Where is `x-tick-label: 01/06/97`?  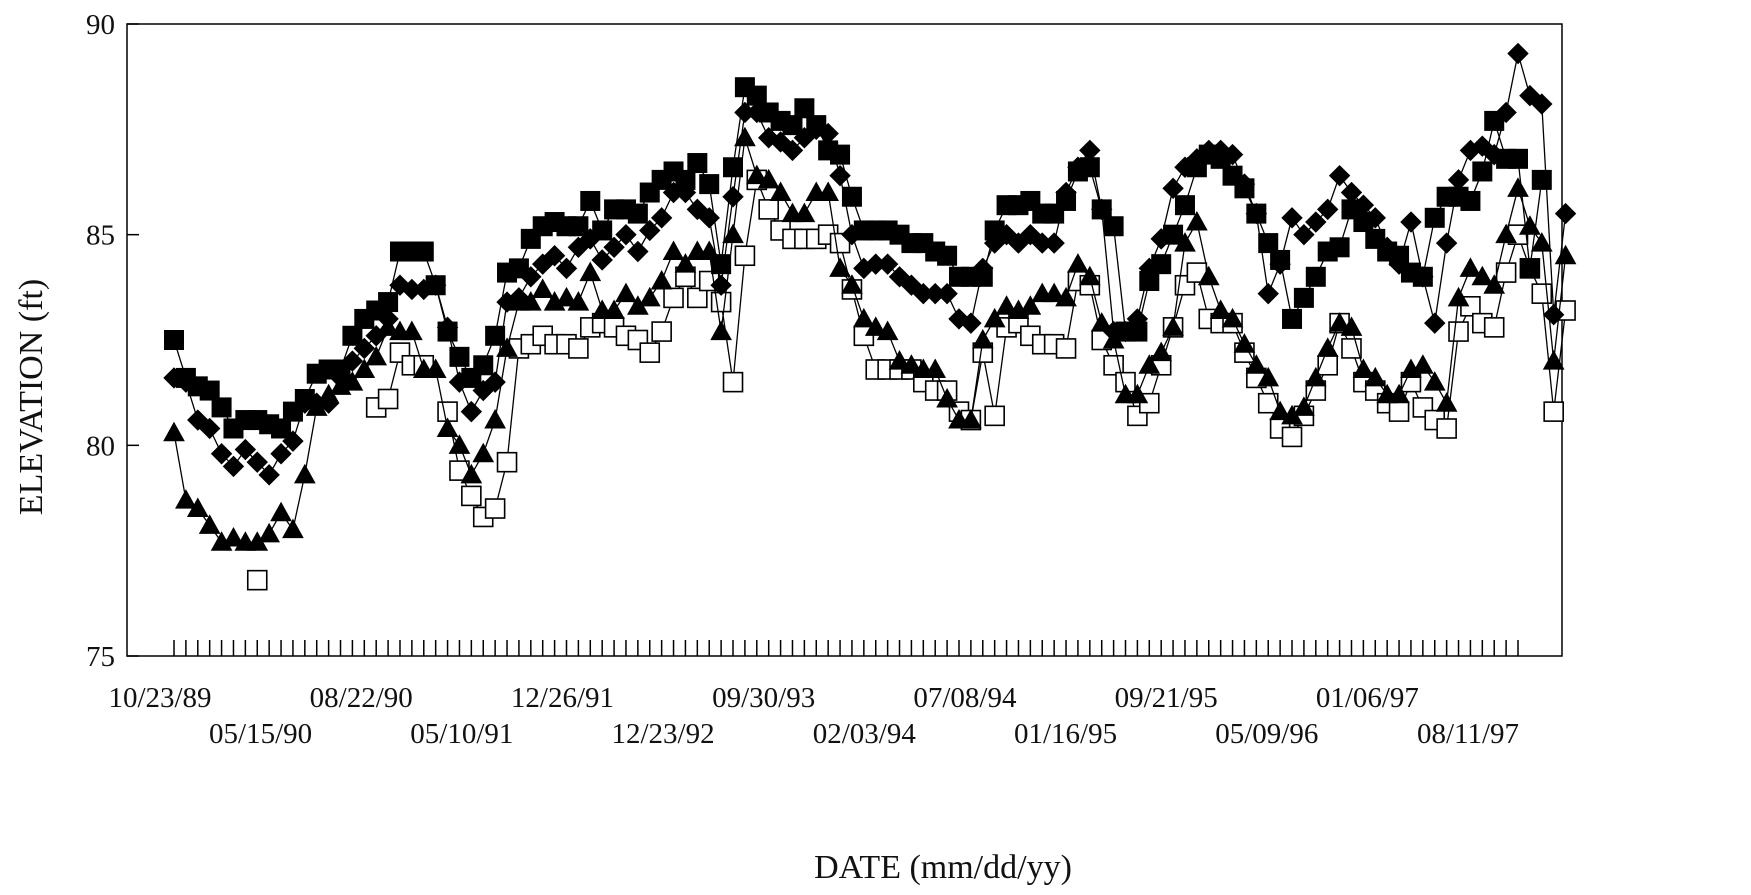
x-tick-label: 01/06/97 is located at coordinates (1367, 698).